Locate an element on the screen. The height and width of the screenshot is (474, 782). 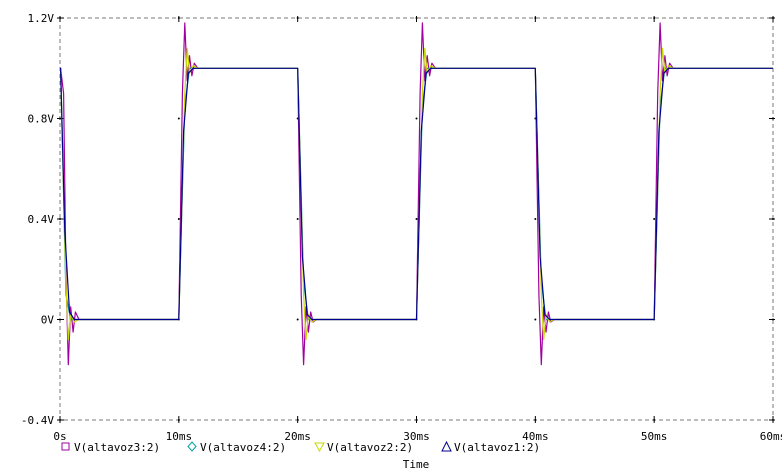
legend-label: V(altavoz1:2) is located at coordinates (497, 447).